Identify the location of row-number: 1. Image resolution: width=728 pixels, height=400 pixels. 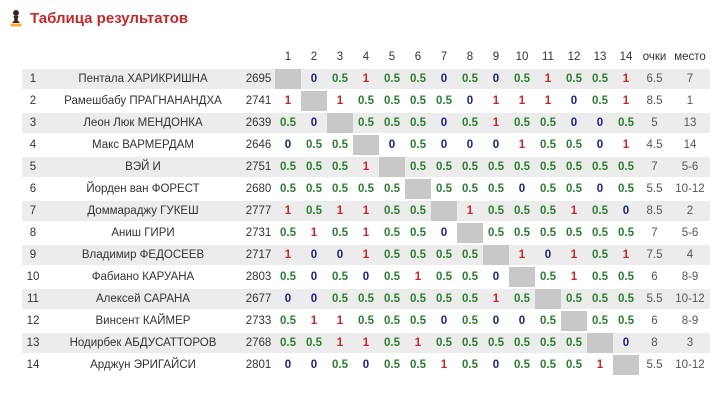
(33, 79).